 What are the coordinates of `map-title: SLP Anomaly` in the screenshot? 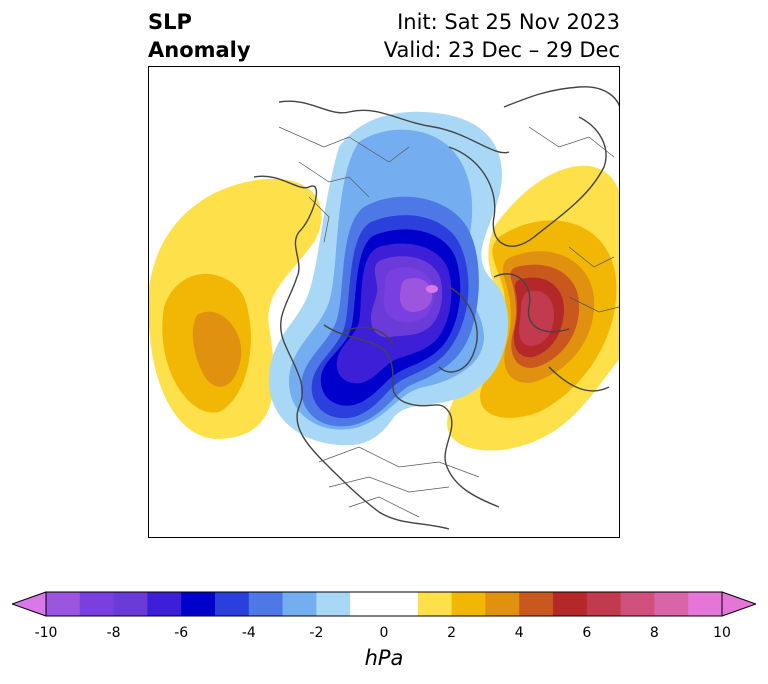 It's located at (199, 36).